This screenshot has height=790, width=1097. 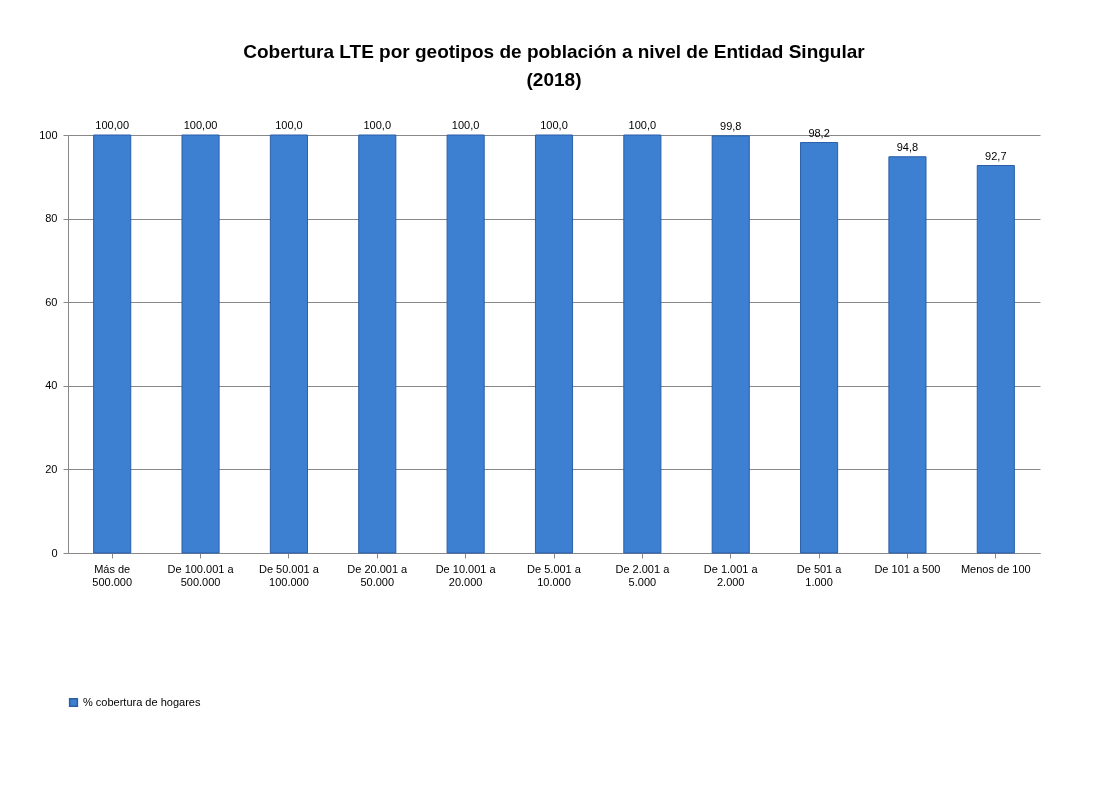 I want to click on y-tick-label: 0, so click(x=54, y=552).